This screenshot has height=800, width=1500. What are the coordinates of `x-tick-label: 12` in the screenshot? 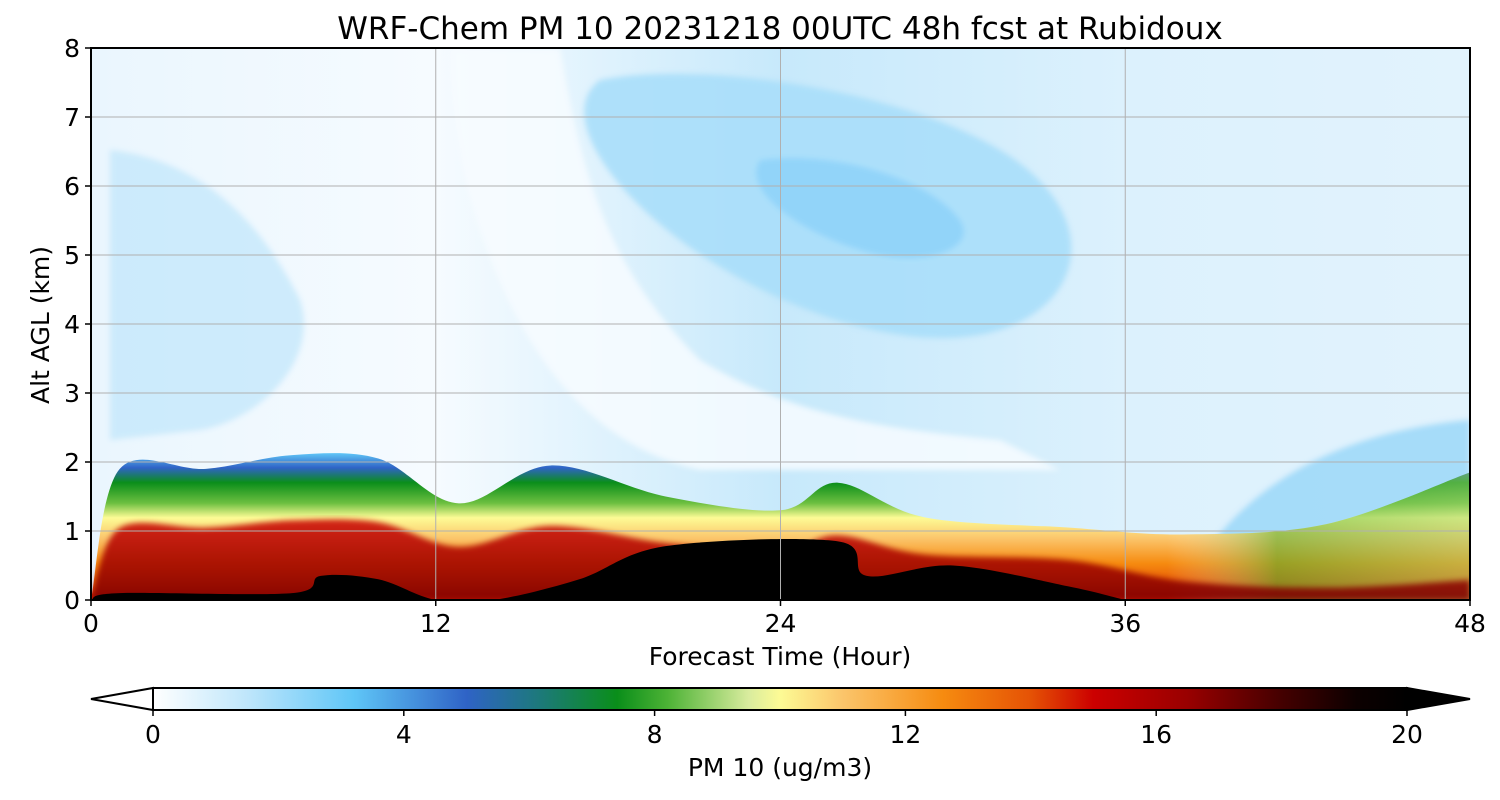 It's located at (436, 623).